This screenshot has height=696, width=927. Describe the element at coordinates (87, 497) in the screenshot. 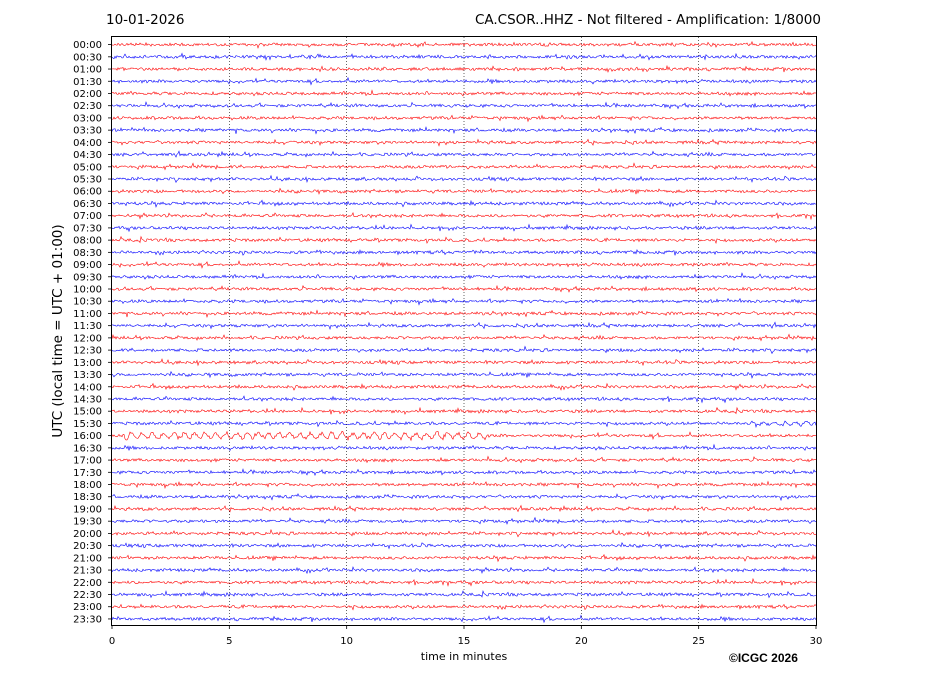

I see `y-tick-label: 18:30` at that location.